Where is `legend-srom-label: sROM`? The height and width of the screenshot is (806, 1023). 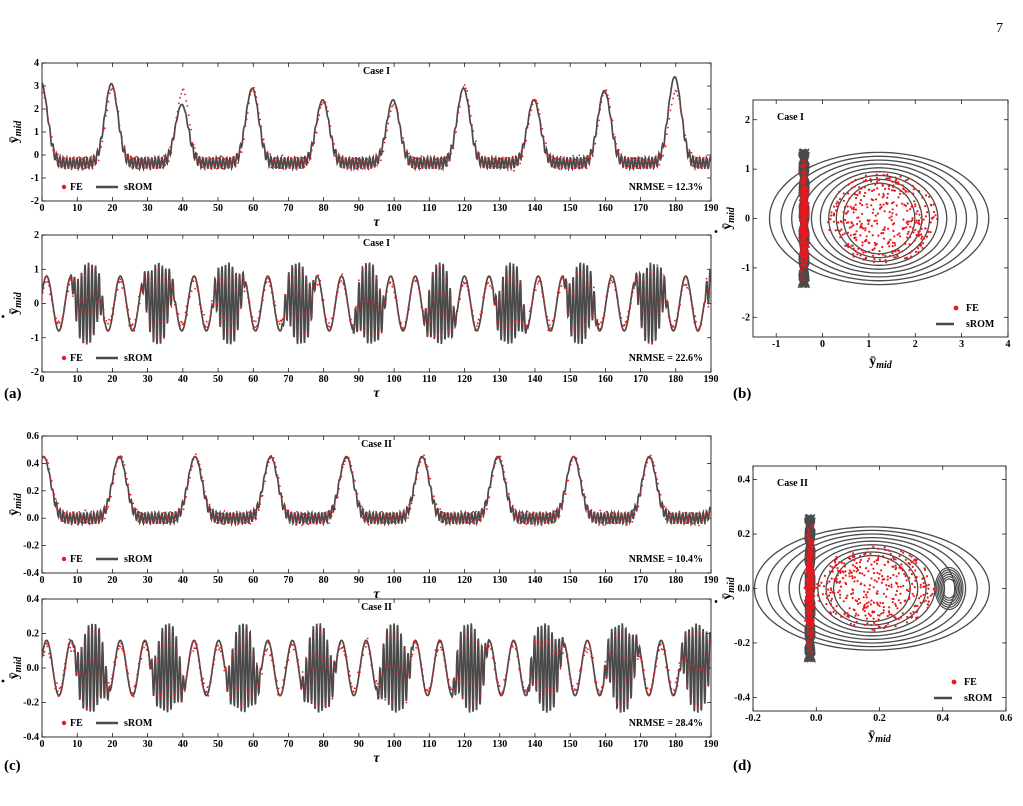
legend-srom-label: sROM is located at coordinates (138, 187).